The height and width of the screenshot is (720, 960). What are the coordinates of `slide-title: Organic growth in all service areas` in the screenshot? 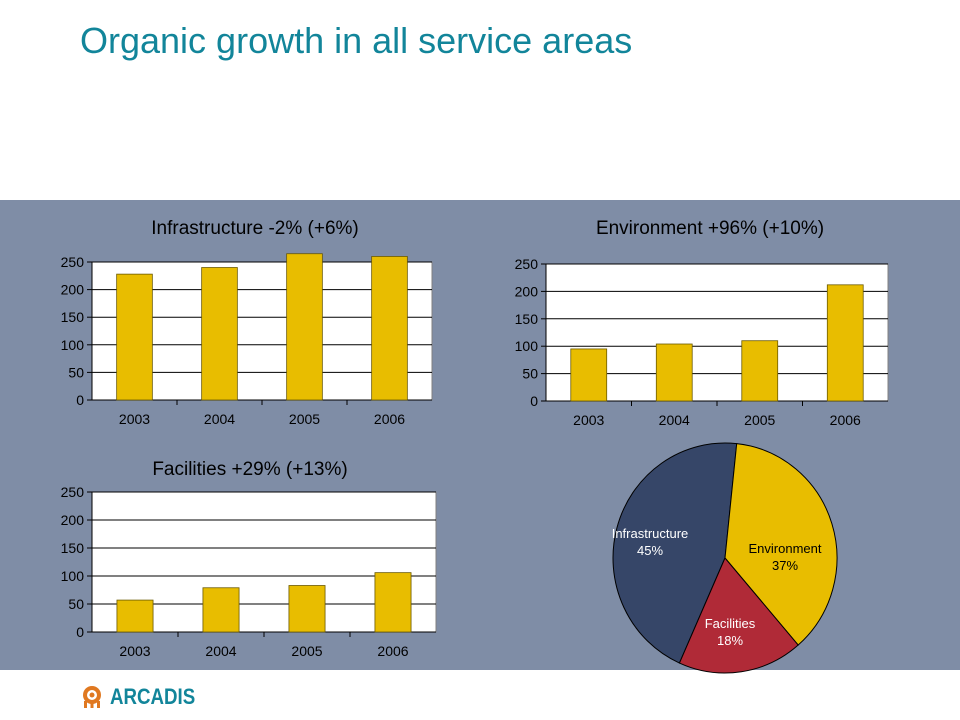 It's located at (356, 40).